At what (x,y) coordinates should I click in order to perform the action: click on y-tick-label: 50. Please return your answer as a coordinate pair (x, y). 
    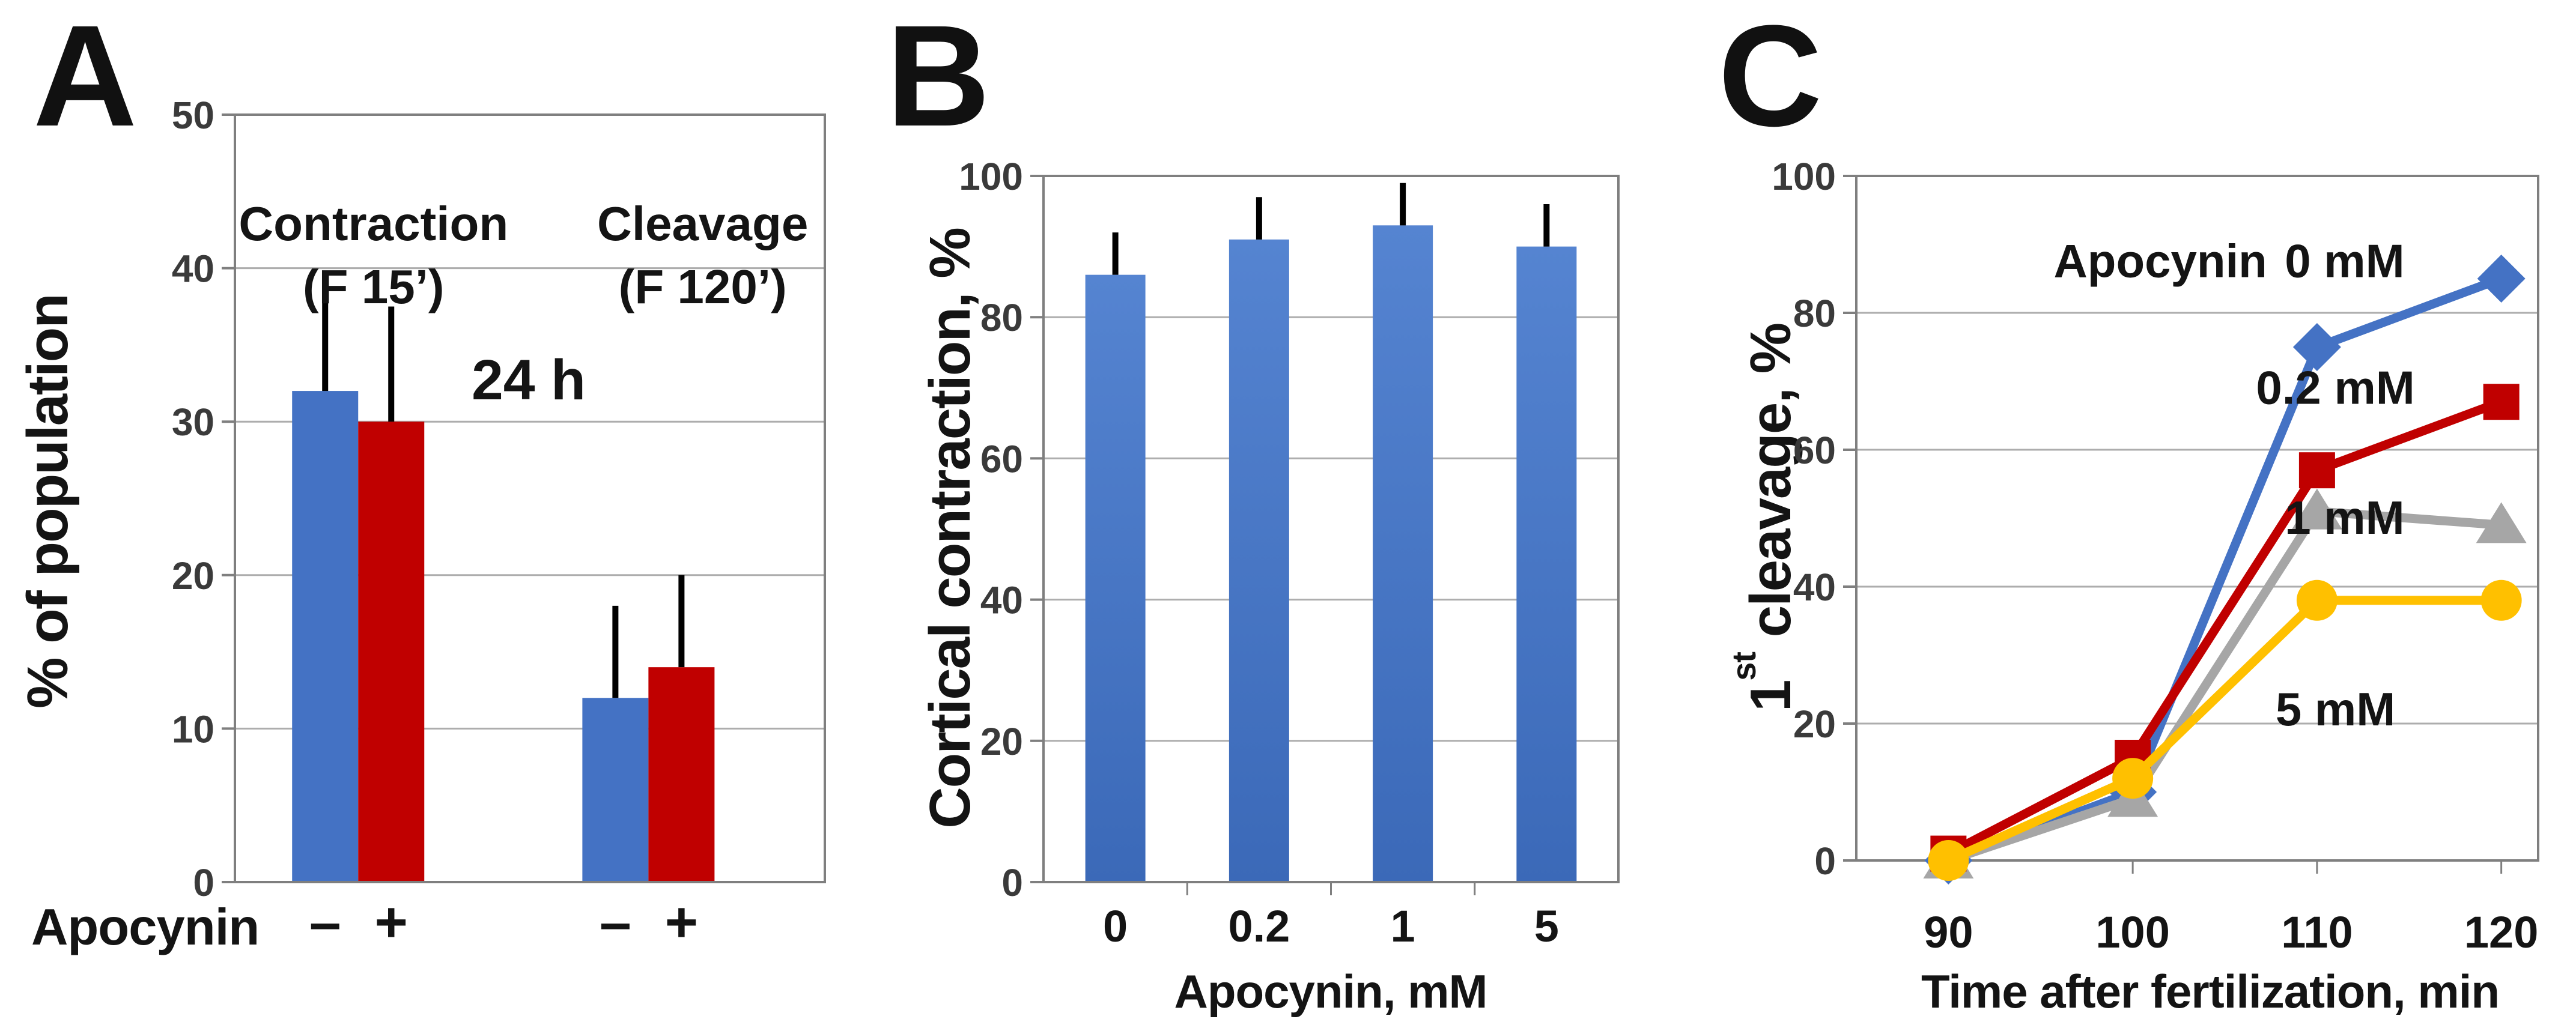
    Looking at the image, I should click on (193, 115).